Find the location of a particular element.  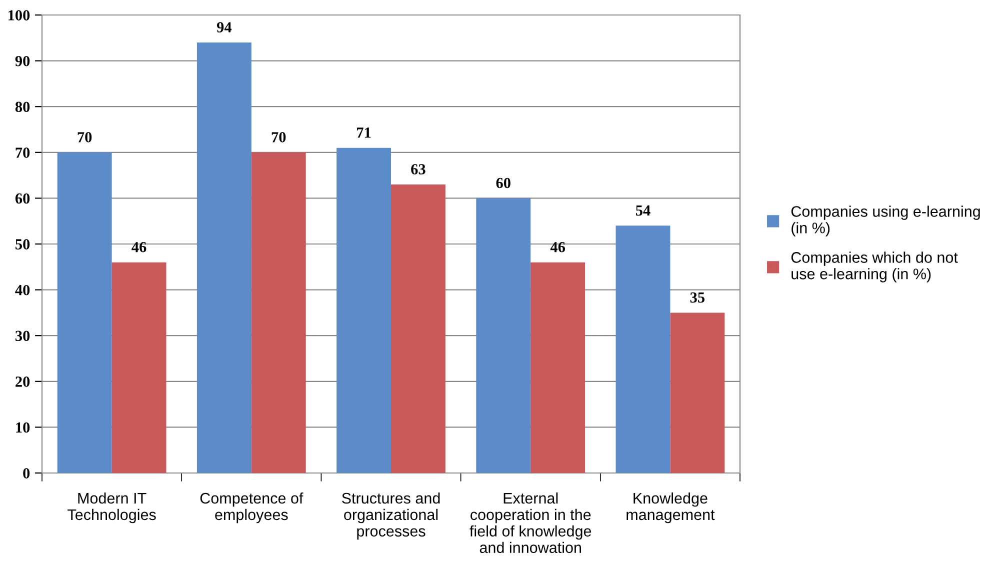

x-tick-label: Structures and organizational processes is located at coordinates (391, 516).